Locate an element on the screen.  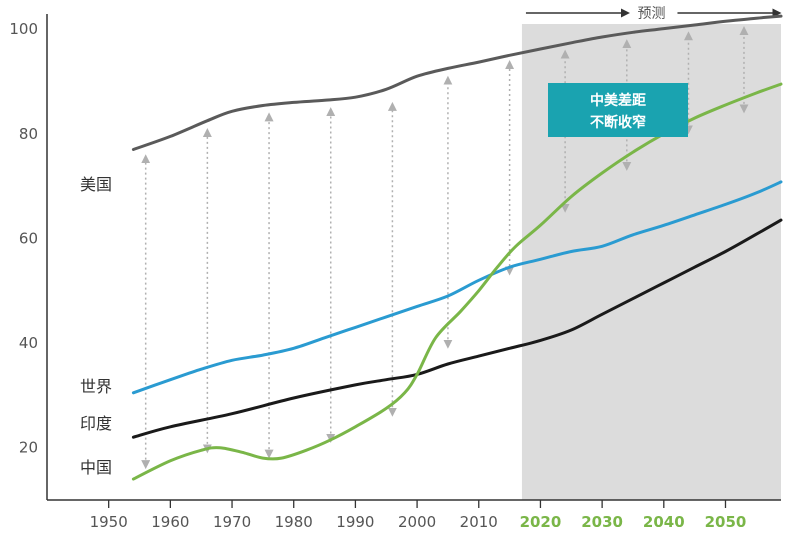
y-tick-label: 20 is located at coordinates (28, 448).